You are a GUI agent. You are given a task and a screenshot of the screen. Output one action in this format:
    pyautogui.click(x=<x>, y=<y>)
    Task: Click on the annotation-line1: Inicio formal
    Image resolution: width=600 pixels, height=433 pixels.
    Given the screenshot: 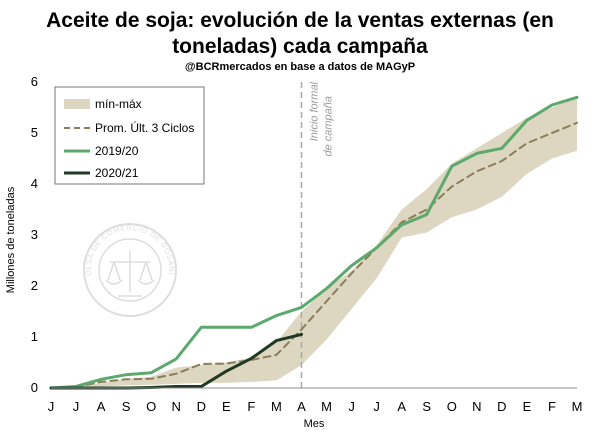 What is the action you would take?
    pyautogui.click(x=314, y=111)
    